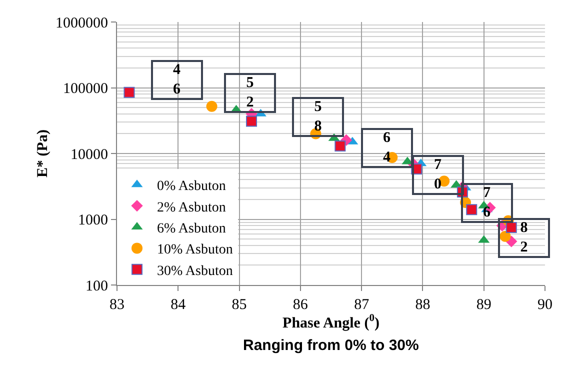  Describe the element at coordinates (195, 271) in the screenshot. I see `legend-label: 30% Asbuton` at that location.